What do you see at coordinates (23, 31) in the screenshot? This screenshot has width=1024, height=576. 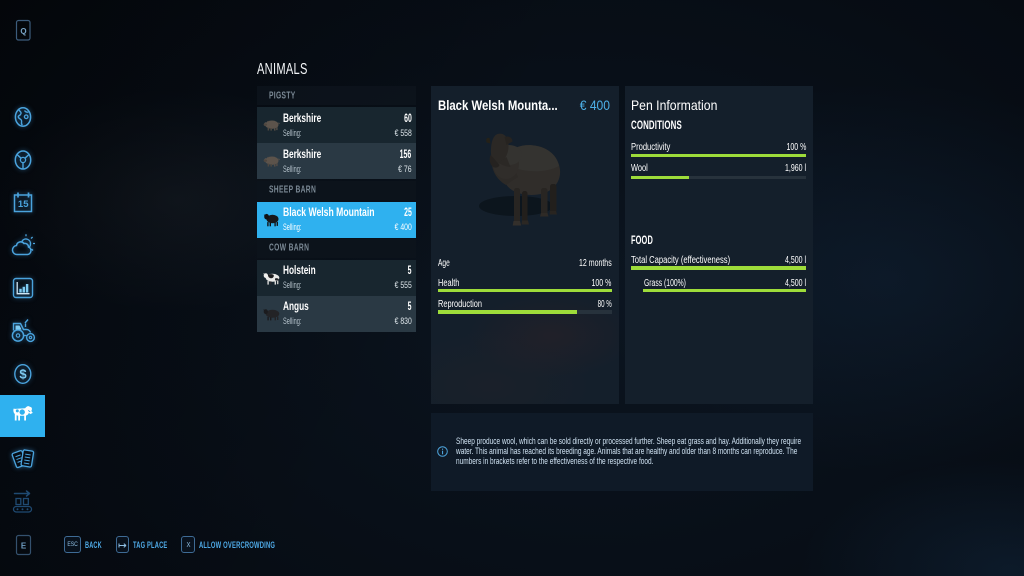 I see `svg-text: Q` at bounding box center [23, 31].